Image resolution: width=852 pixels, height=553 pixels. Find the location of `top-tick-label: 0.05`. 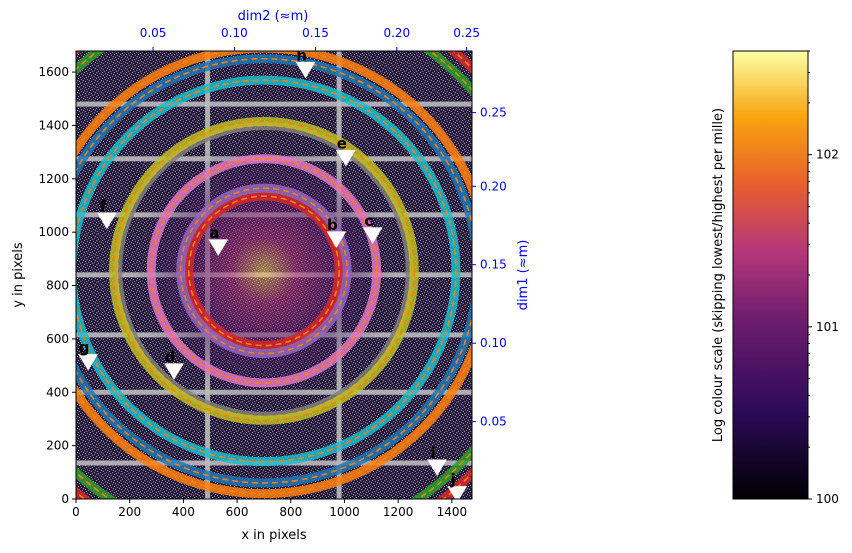

top-tick-label: 0.05 is located at coordinates (153, 33).